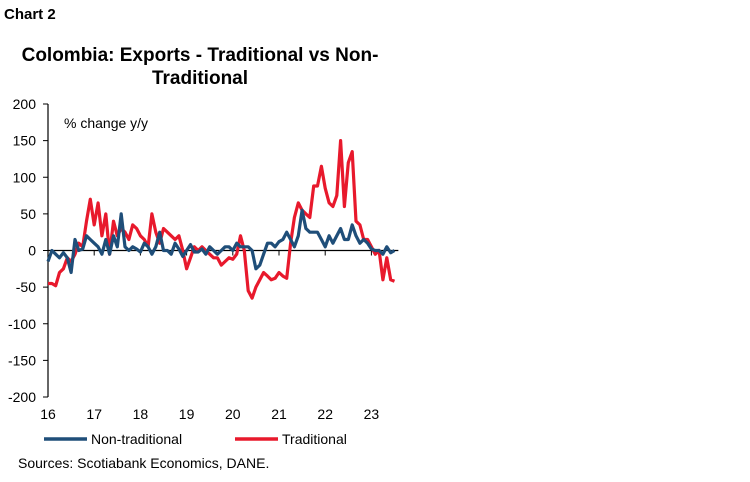 The image size is (750, 482). What do you see at coordinates (106, 123) in the screenshot?
I see `y-axis-label: % change y/y` at bounding box center [106, 123].